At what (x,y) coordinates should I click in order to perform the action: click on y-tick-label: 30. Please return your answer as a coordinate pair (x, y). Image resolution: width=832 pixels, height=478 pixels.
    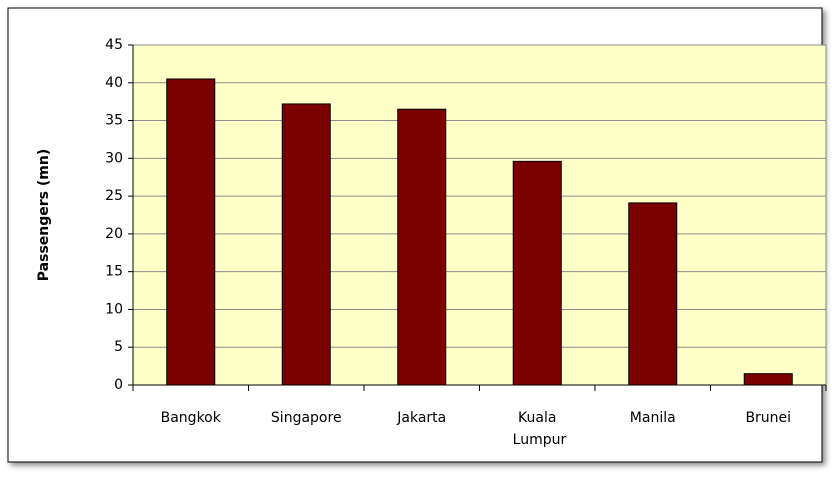
    Looking at the image, I should click on (114, 158).